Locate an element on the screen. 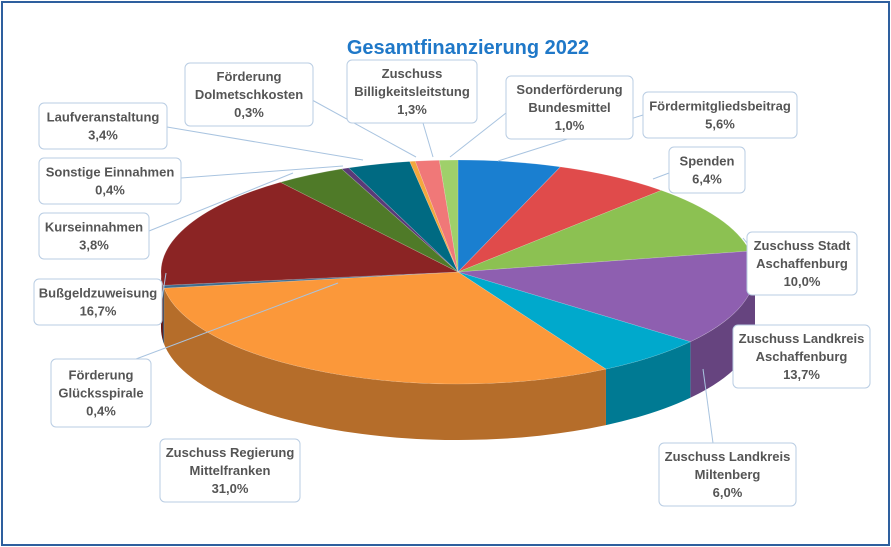 This screenshot has height=547, width=891. data-label-13: Sonderförderung Bundesmittel 1,0% is located at coordinates (569, 107).